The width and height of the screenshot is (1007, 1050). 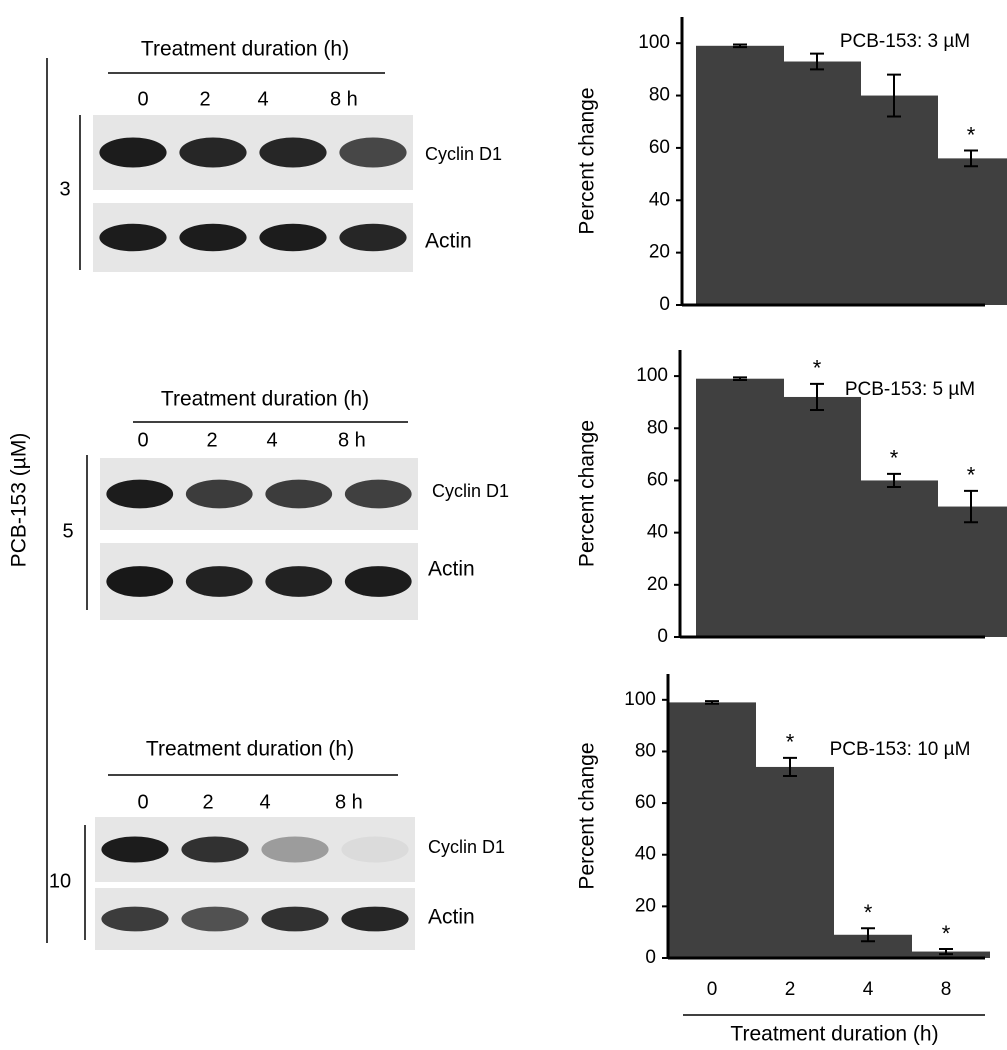 I want to click on x-tick-label: 0, so click(x=712, y=989).